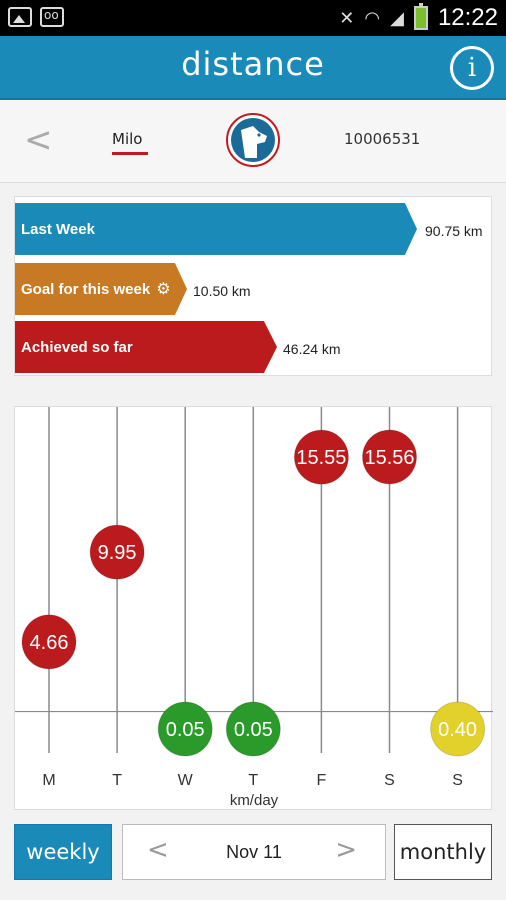  I want to click on data-label: 15.55, so click(321, 458).